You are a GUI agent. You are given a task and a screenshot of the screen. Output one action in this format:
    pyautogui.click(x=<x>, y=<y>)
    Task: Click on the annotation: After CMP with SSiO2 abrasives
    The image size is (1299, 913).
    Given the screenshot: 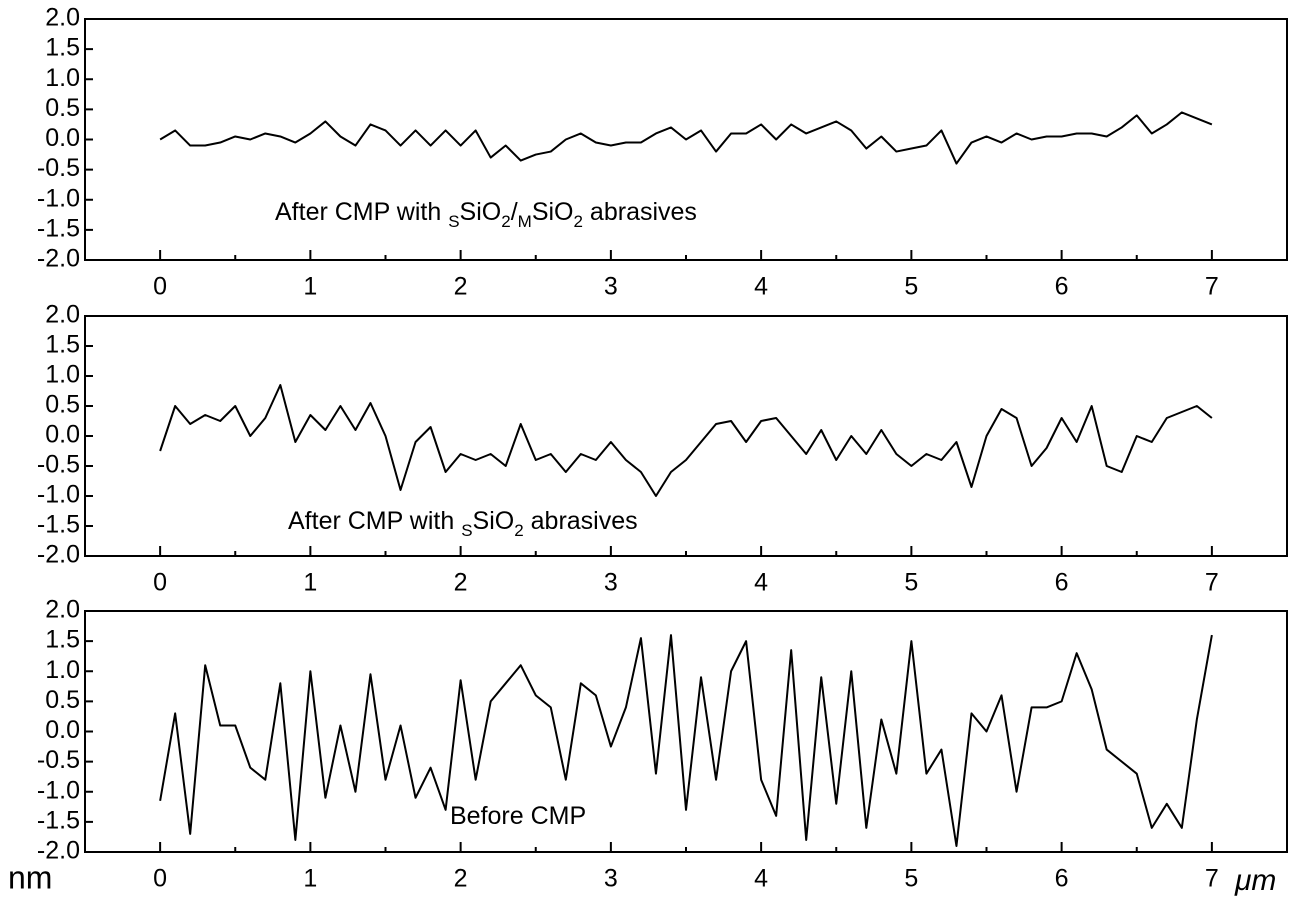 What is the action you would take?
    pyautogui.click(x=463, y=524)
    